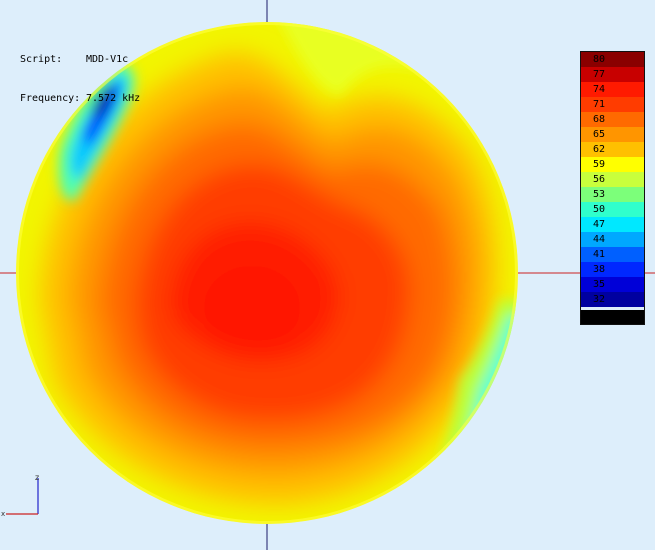 The height and width of the screenshot is (550, 655). What do you see at coordinates (50, 98) in the screenshot?
I see `frequency-label: Frequency:` at bounding box center [50, 98].